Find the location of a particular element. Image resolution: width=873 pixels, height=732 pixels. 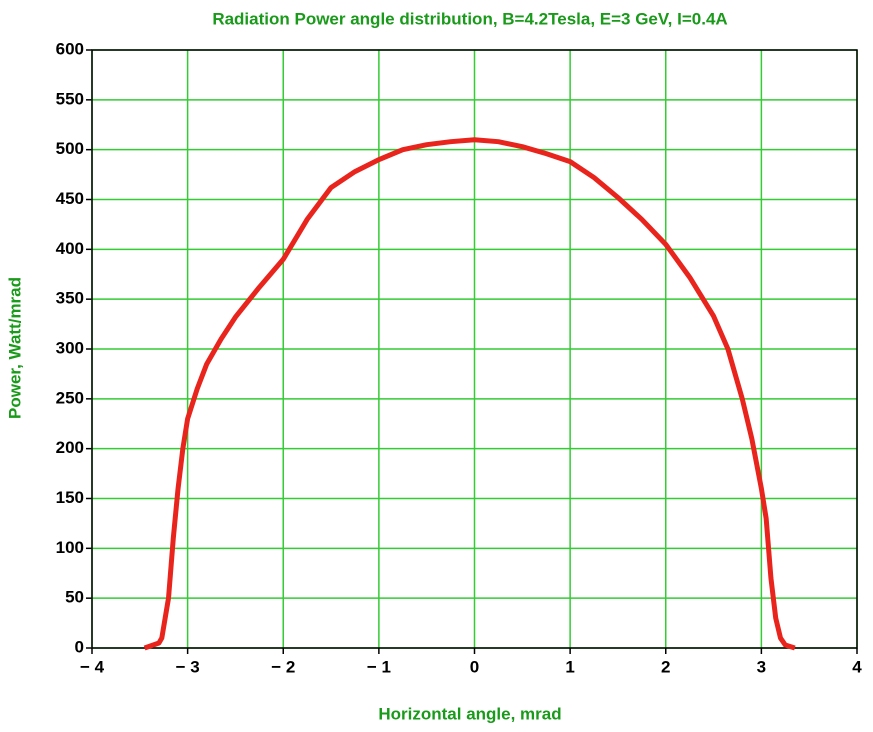

x-tick-label: 2 is located at coordinates (665, 666).